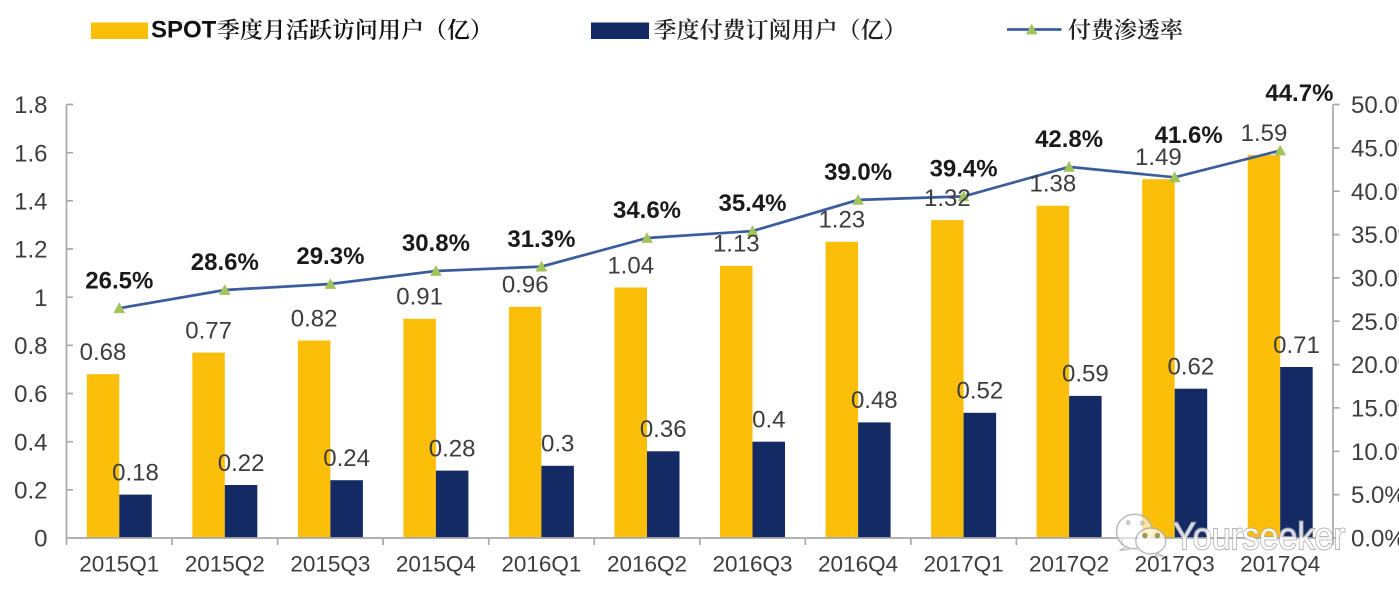 This screenshot has height=596, width=1399. Describe the element at coordinates (30, 394) in the screenshot. I see `svg-text: 0.6` at that location.